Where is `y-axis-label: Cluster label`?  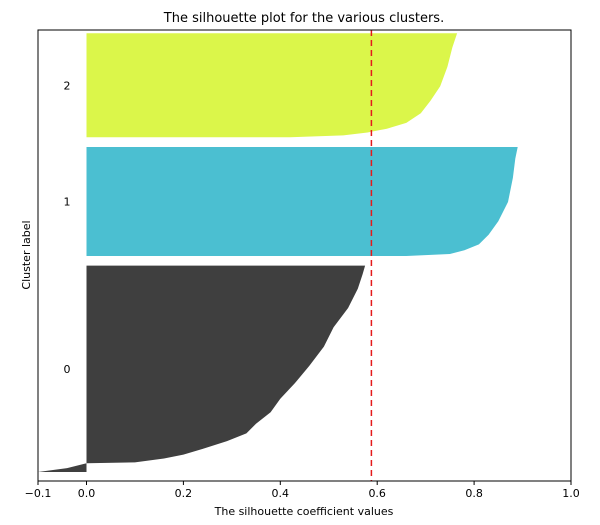
y-axis-label: Cluster label is located at coordinates (26, 254).